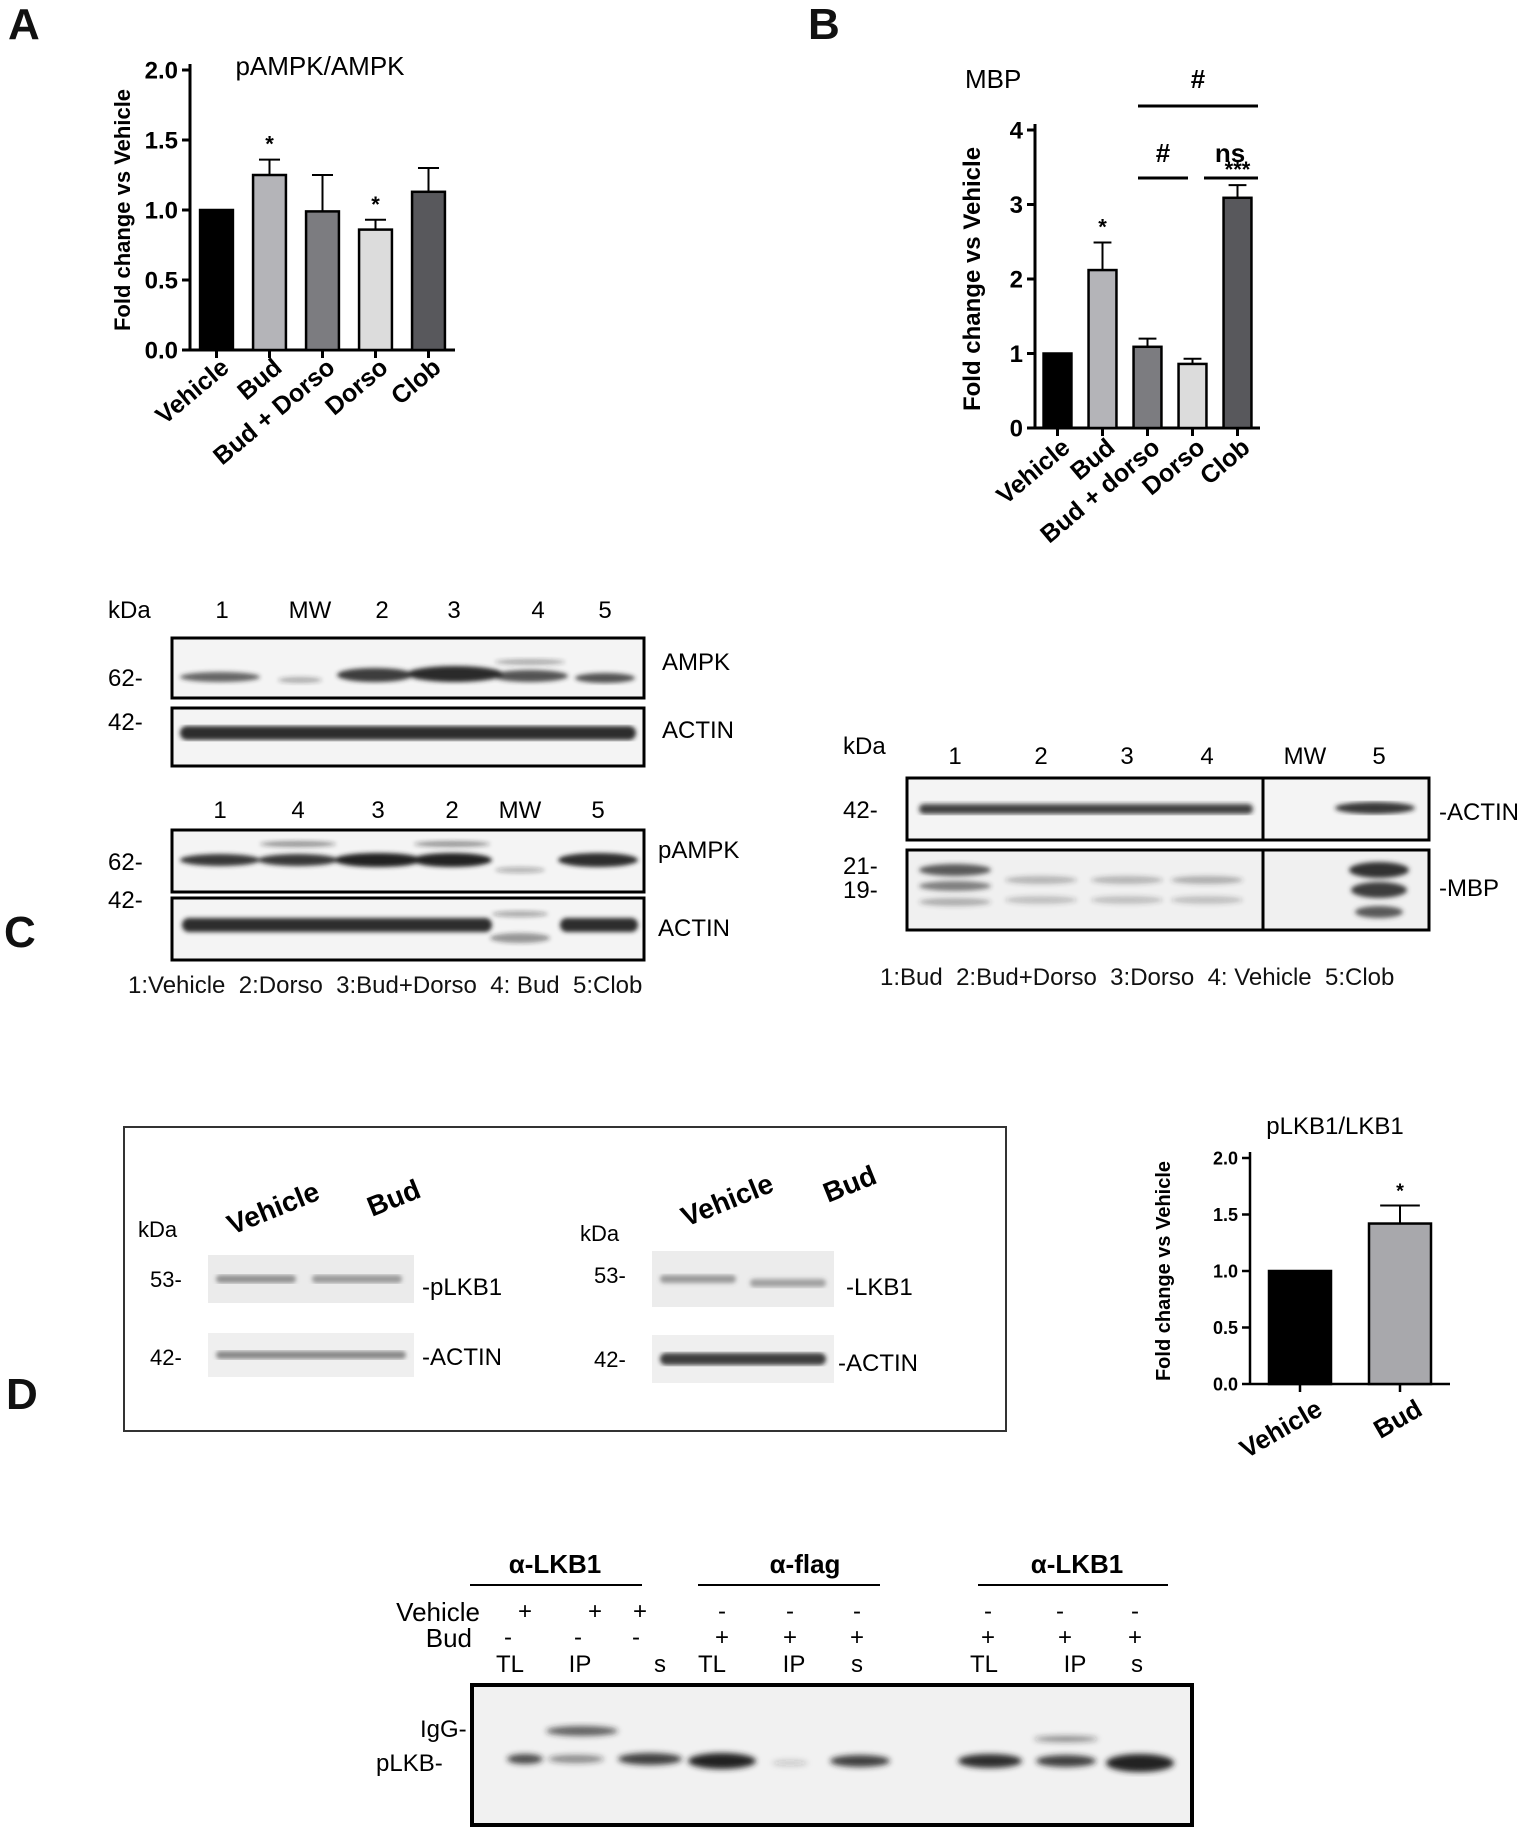 The height and width of the screenshot is (1830, 1535). Describe the element at coordinates (356, 387) in the screenshot. I see `x-tick-label: Dorso` at that location.